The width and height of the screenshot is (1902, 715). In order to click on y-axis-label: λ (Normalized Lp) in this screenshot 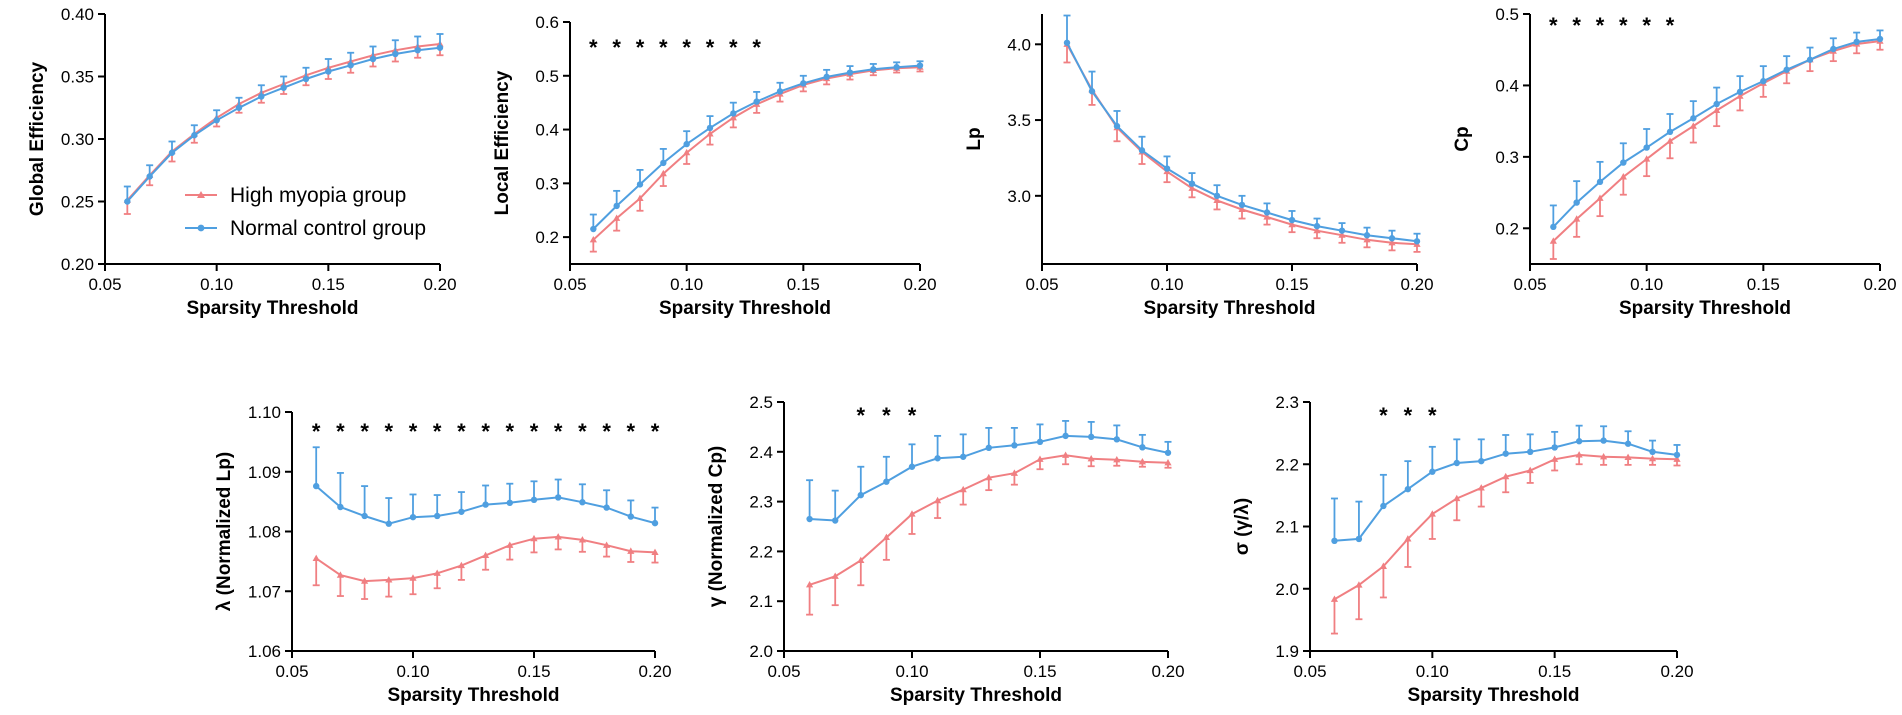, I will do `click(224, 531)`.